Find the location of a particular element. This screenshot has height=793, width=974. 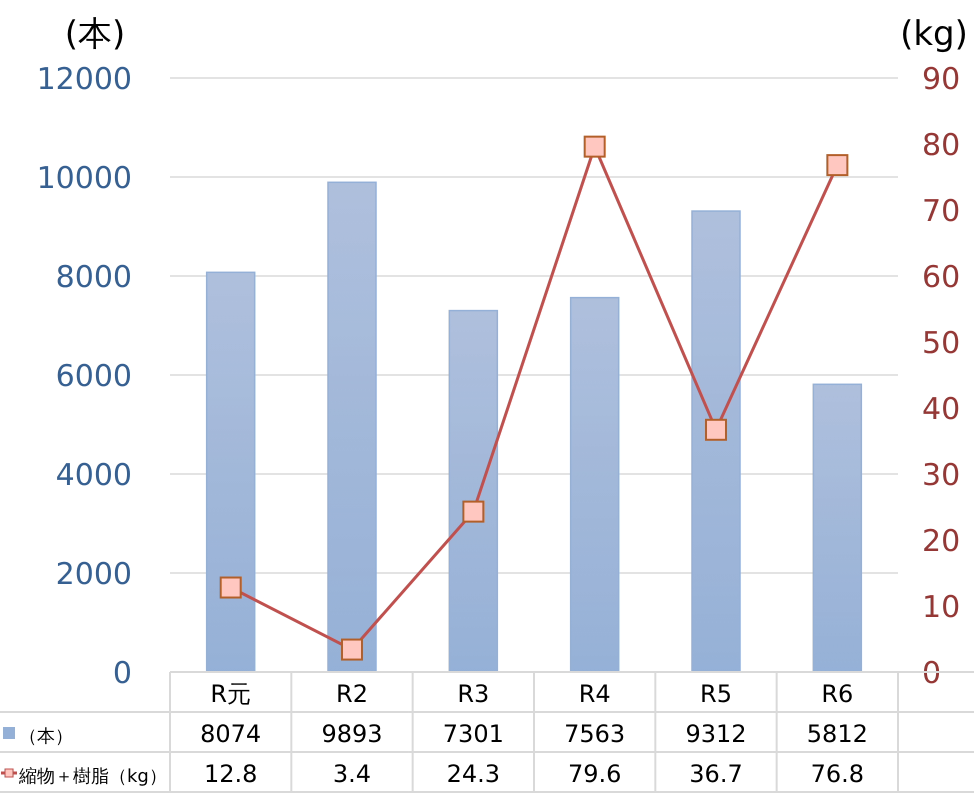

data-label: 3.4 is located at coordinates (352, 774).